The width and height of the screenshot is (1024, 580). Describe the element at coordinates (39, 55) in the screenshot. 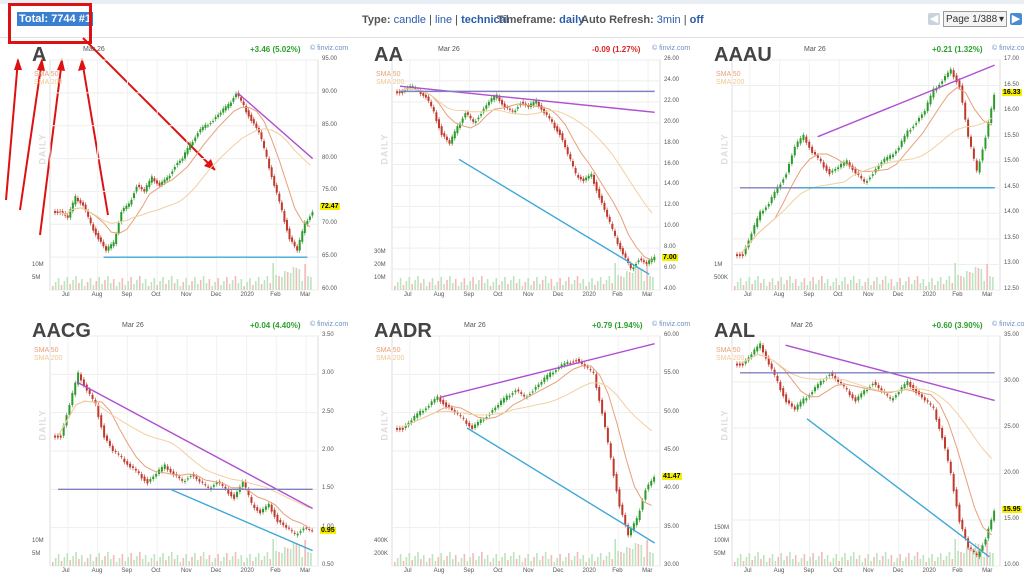

I see `ticker-symbol: A` at that location.